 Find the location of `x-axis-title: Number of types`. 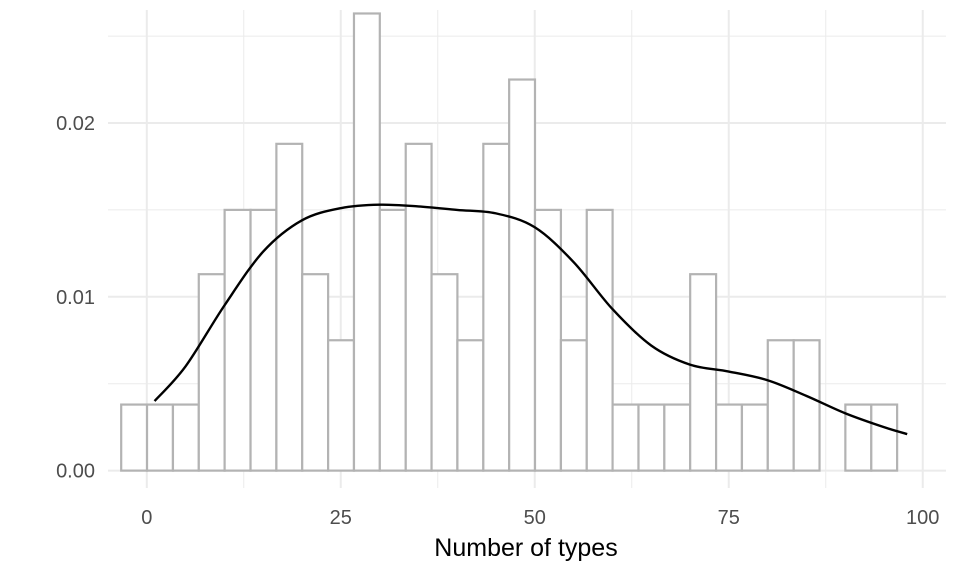

x-axis-title: Number of types is located at coordinates (525, 548).